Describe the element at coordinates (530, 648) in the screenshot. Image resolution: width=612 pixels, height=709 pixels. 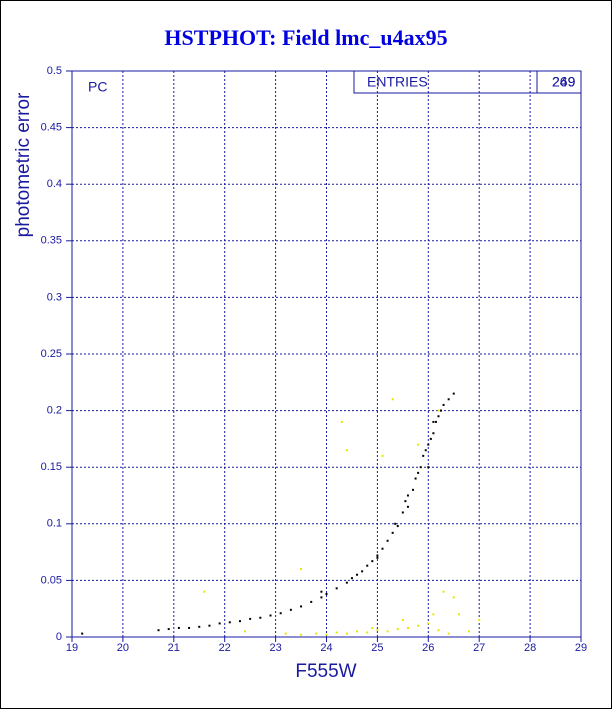
I see `x-tick-label: 28` at that location.